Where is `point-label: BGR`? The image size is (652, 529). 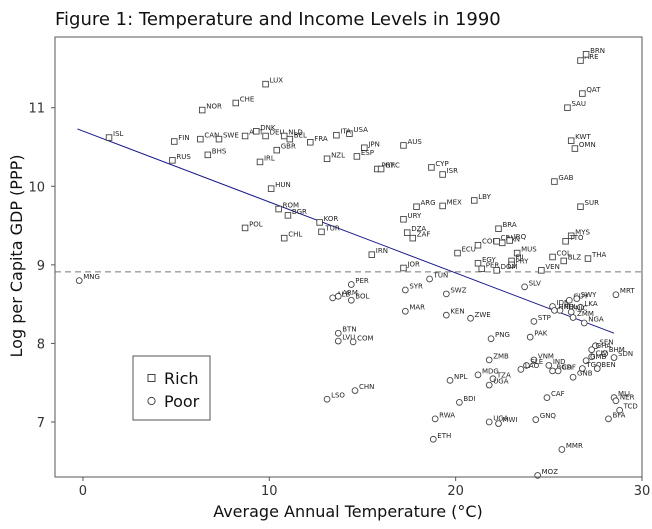 point-label: BGR is located at coordinates (299, 212).